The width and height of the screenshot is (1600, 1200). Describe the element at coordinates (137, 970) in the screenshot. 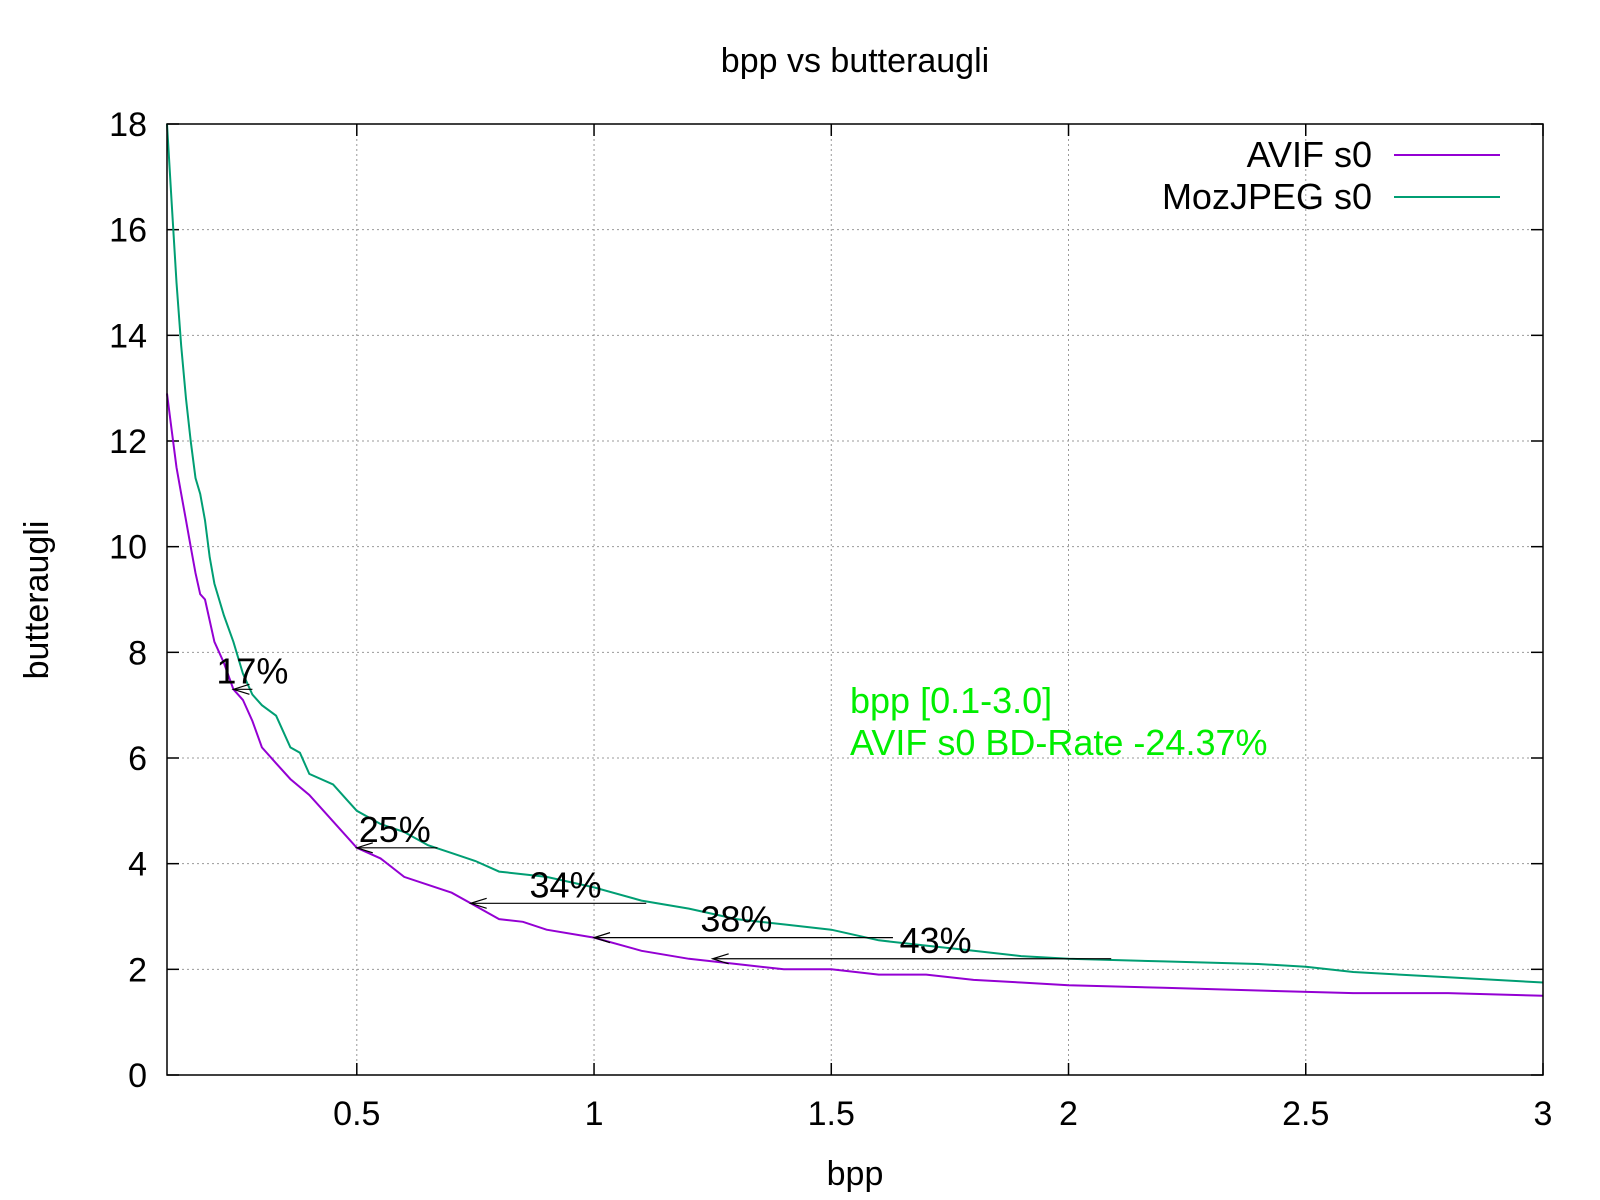

I see `y-tick-label: 2` at that location.